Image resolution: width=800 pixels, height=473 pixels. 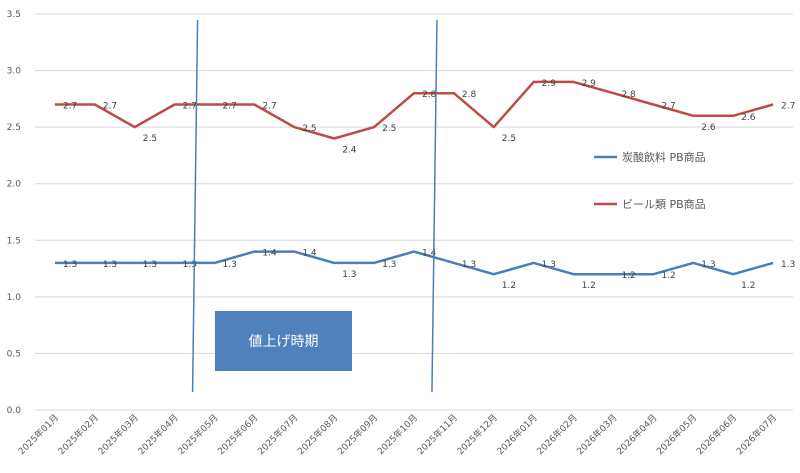 What do you see at coordinates (14, 15) in the screenshot?
I see `y-tick-label: 3.5` at bounding box center [14, 15].